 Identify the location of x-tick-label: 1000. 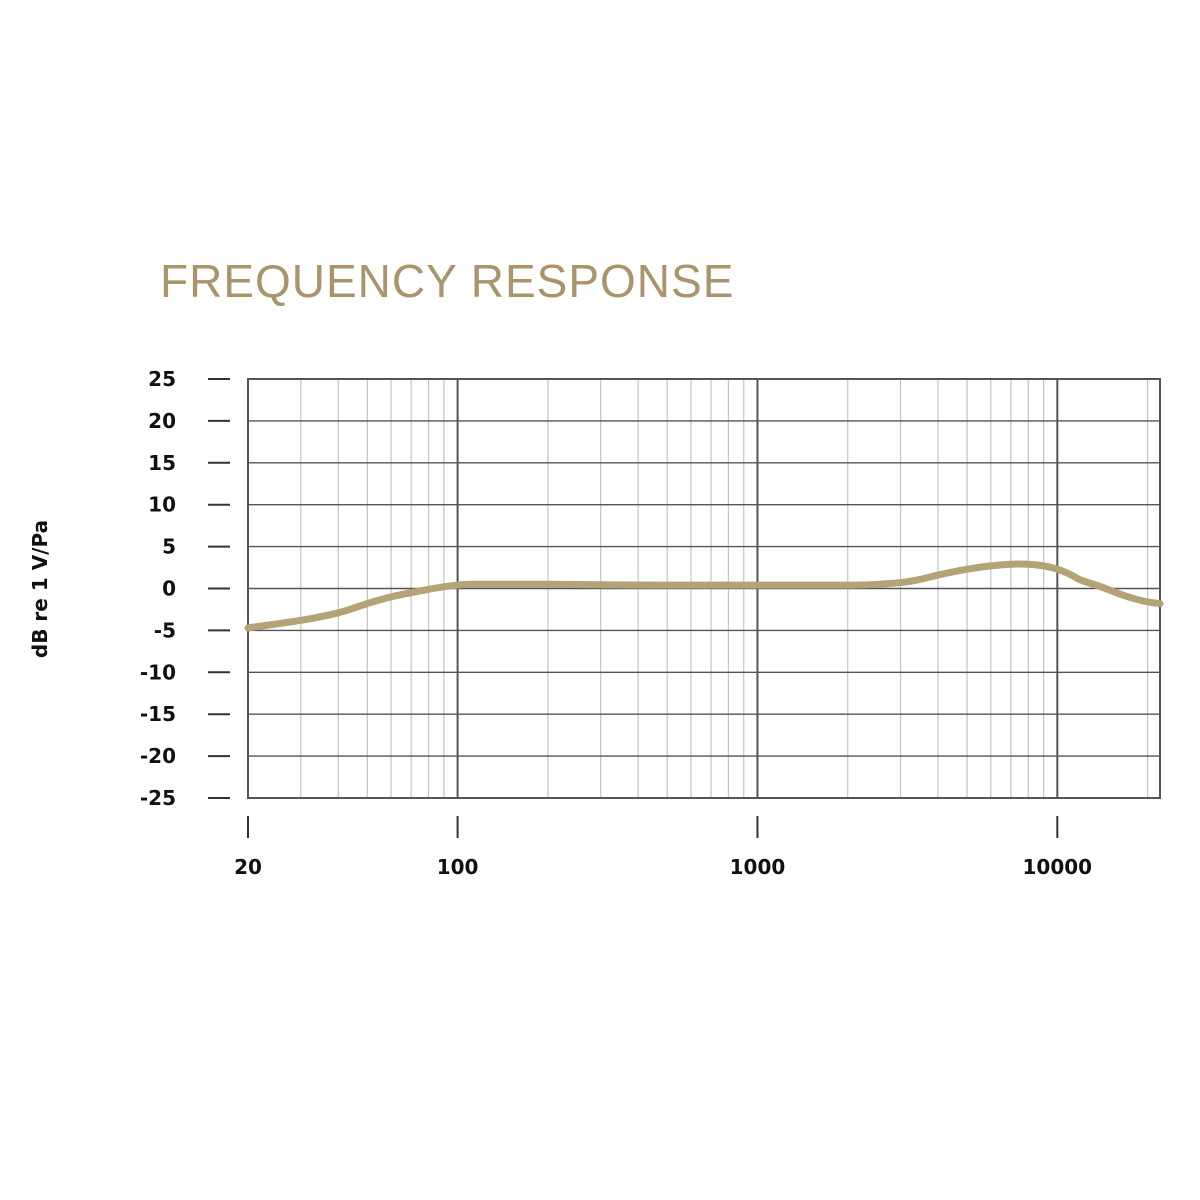
(758, 867).